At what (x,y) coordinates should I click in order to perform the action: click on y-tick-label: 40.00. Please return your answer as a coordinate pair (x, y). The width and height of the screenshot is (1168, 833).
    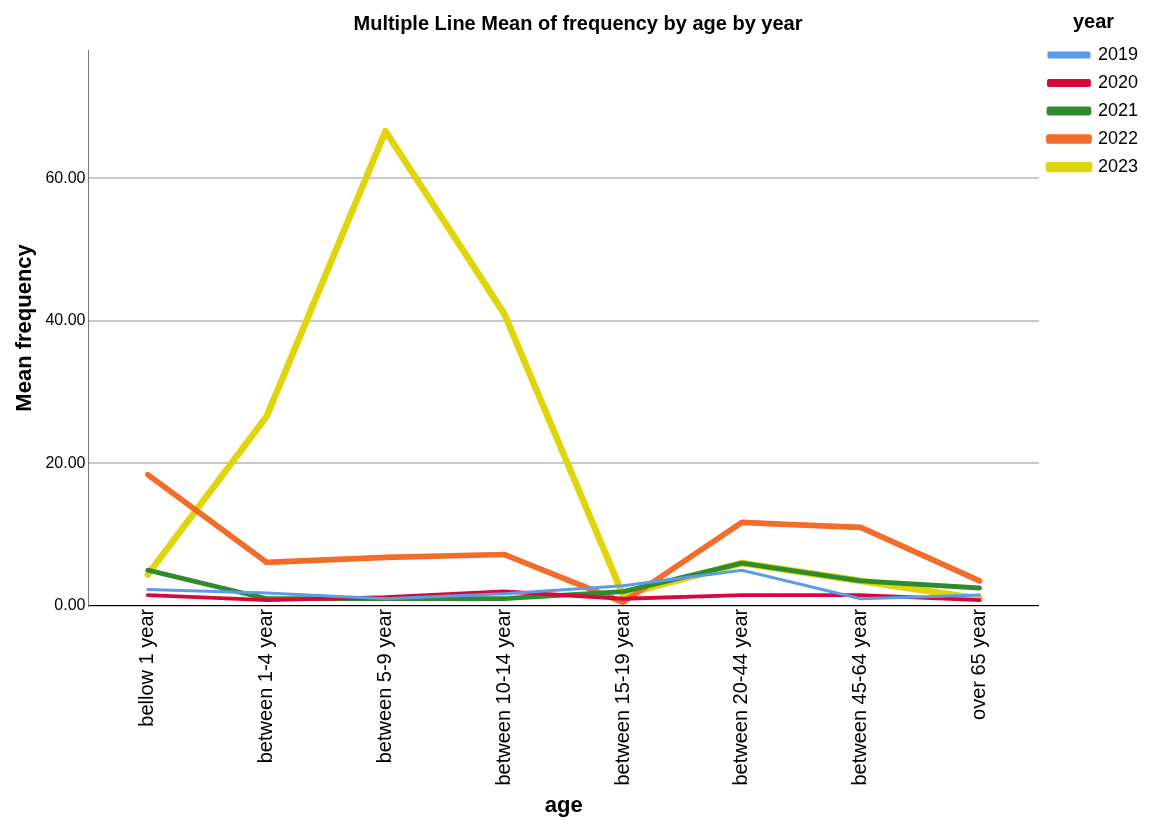
    Looking at the image, I should click on (65, 320).